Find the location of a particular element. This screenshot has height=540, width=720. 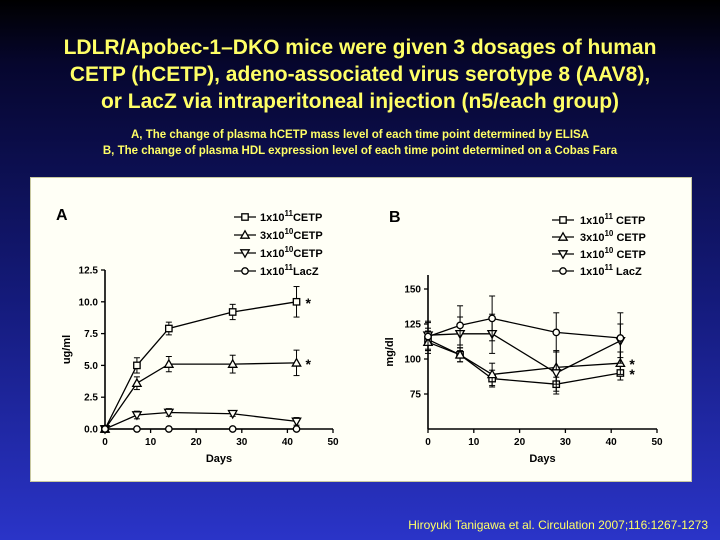

legend-label: 3x1010 CETP is located at coordinates (613, 236).